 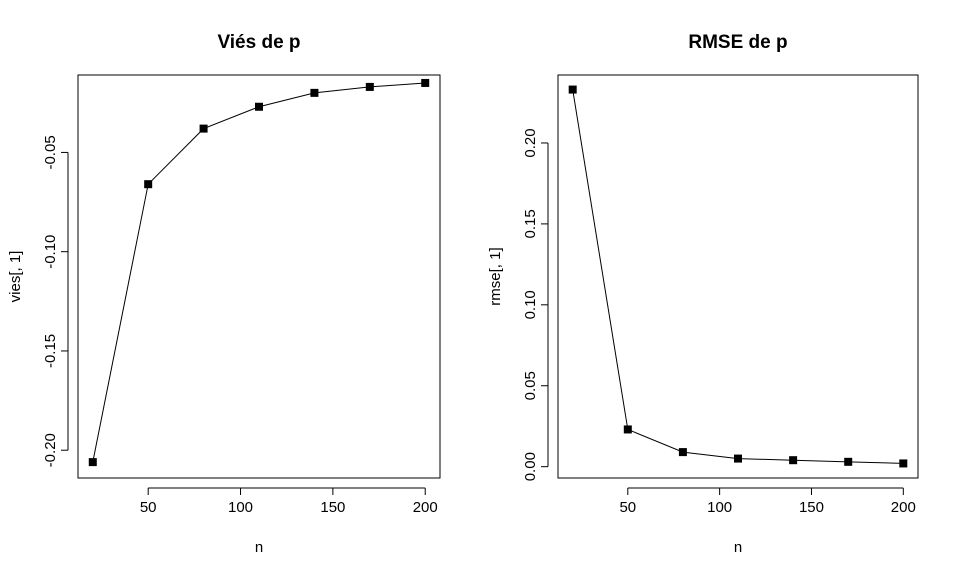 I want to click on bias-x-tick-label: 200, so click(x=425, y=507).